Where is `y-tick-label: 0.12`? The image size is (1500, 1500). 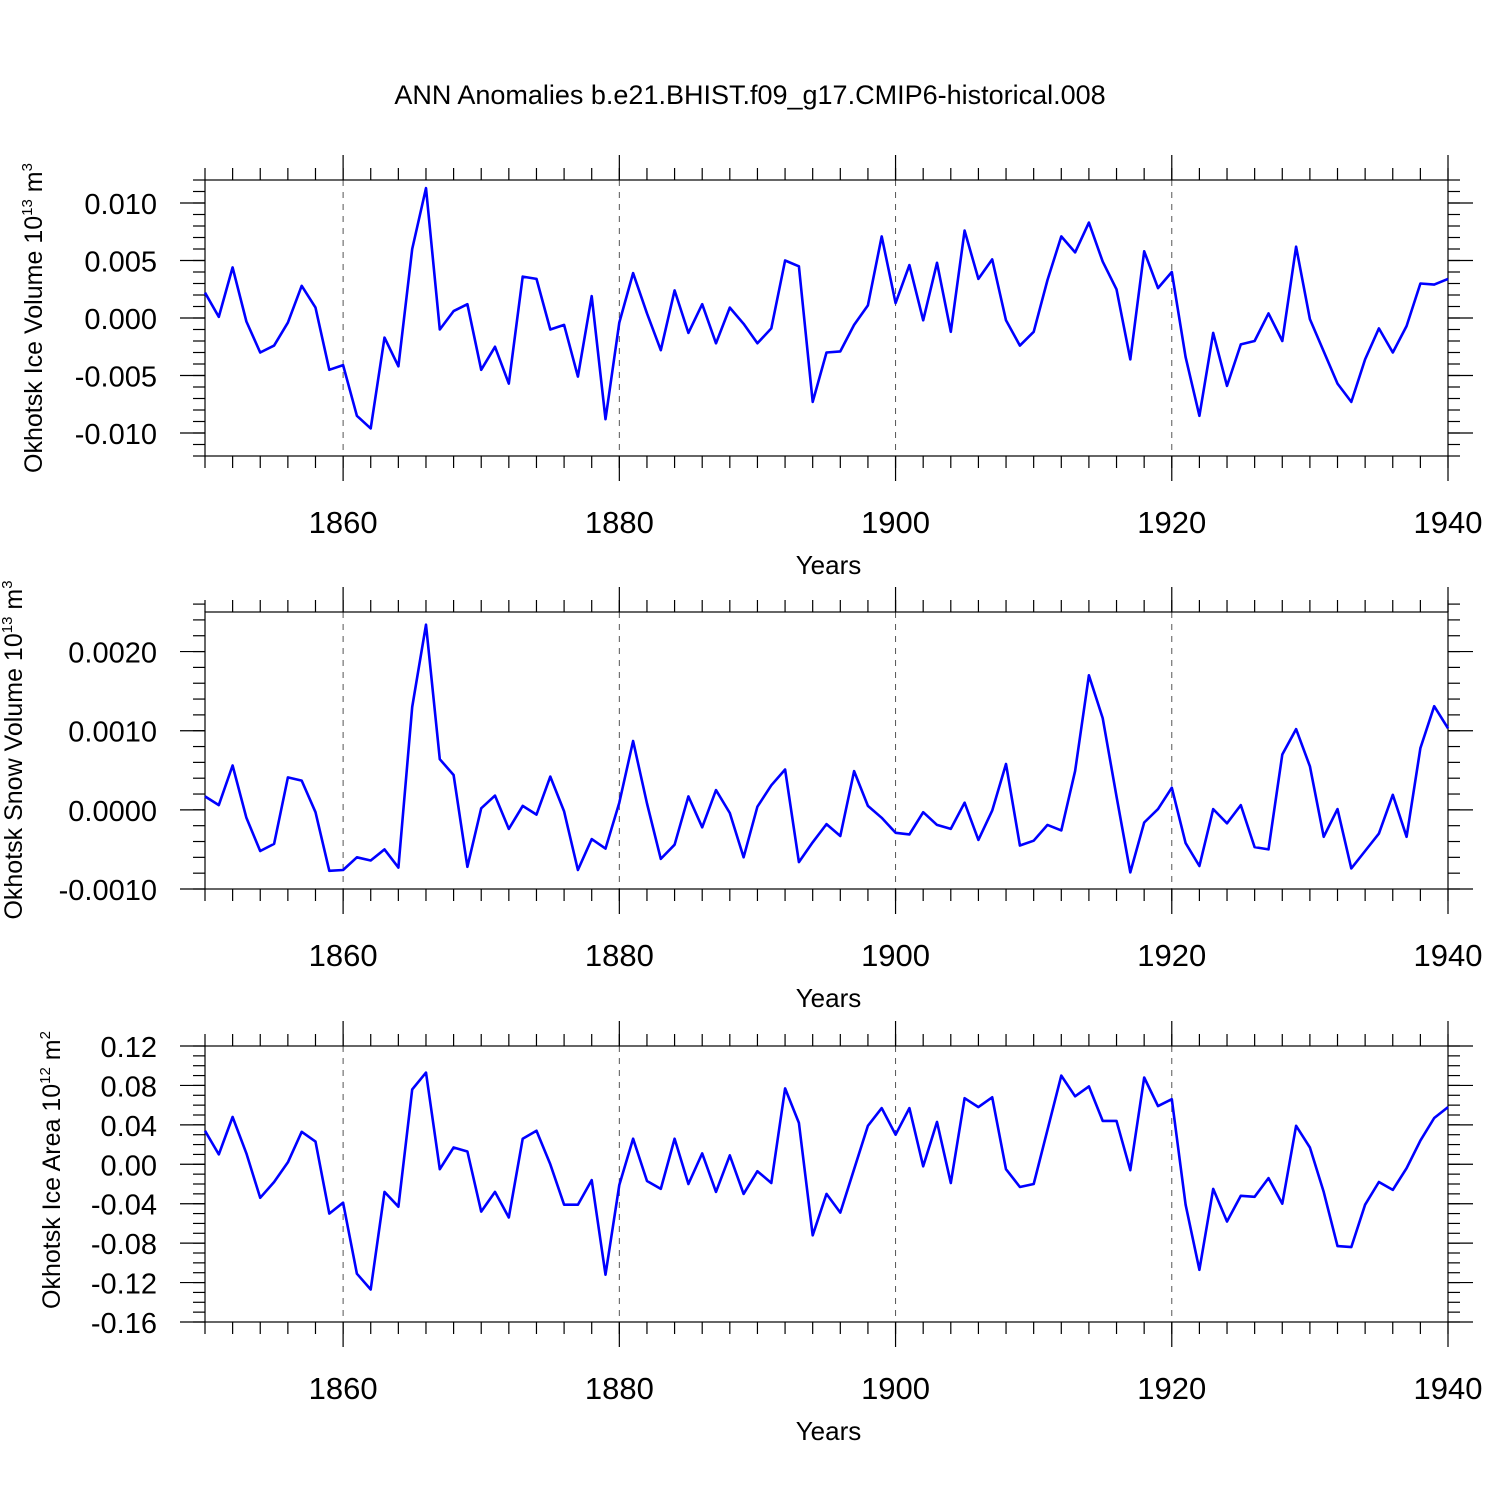 y-tick-label: 0.12 is located at coordinates (129, 1048).